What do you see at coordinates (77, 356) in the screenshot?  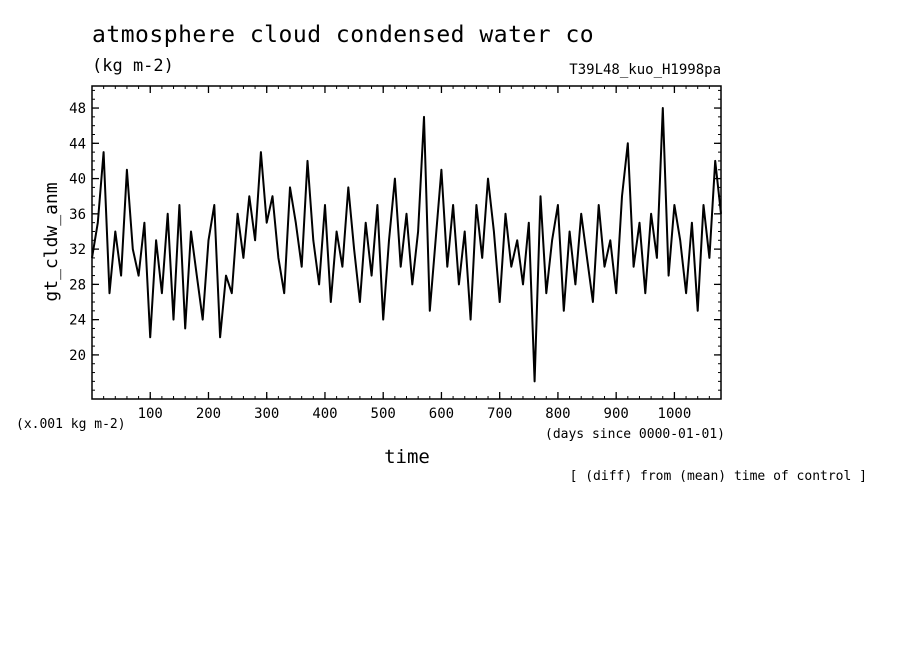 I see `y-tick-label: 20` at bounding box center [77, 356].